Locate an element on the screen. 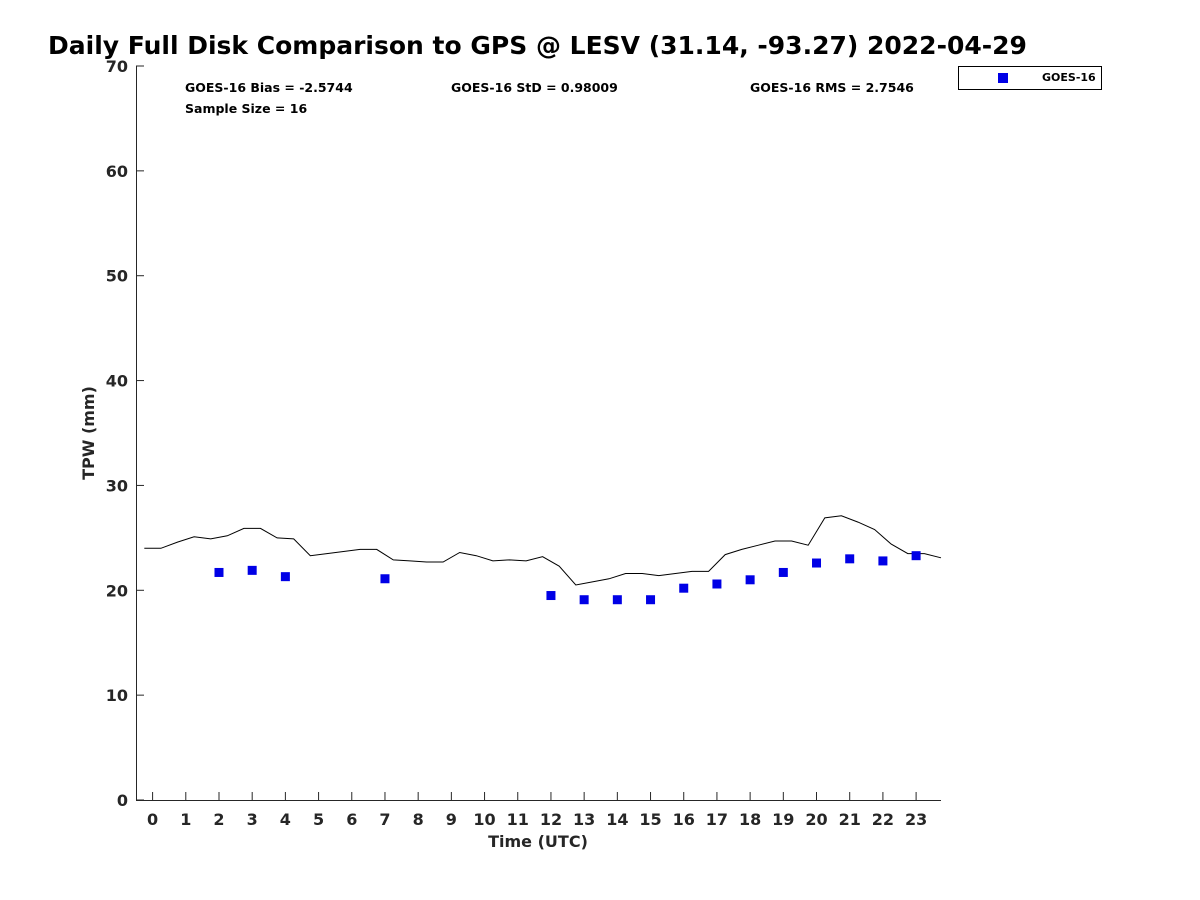  x-tick-label: 1 is located at coordinates (185, 819).